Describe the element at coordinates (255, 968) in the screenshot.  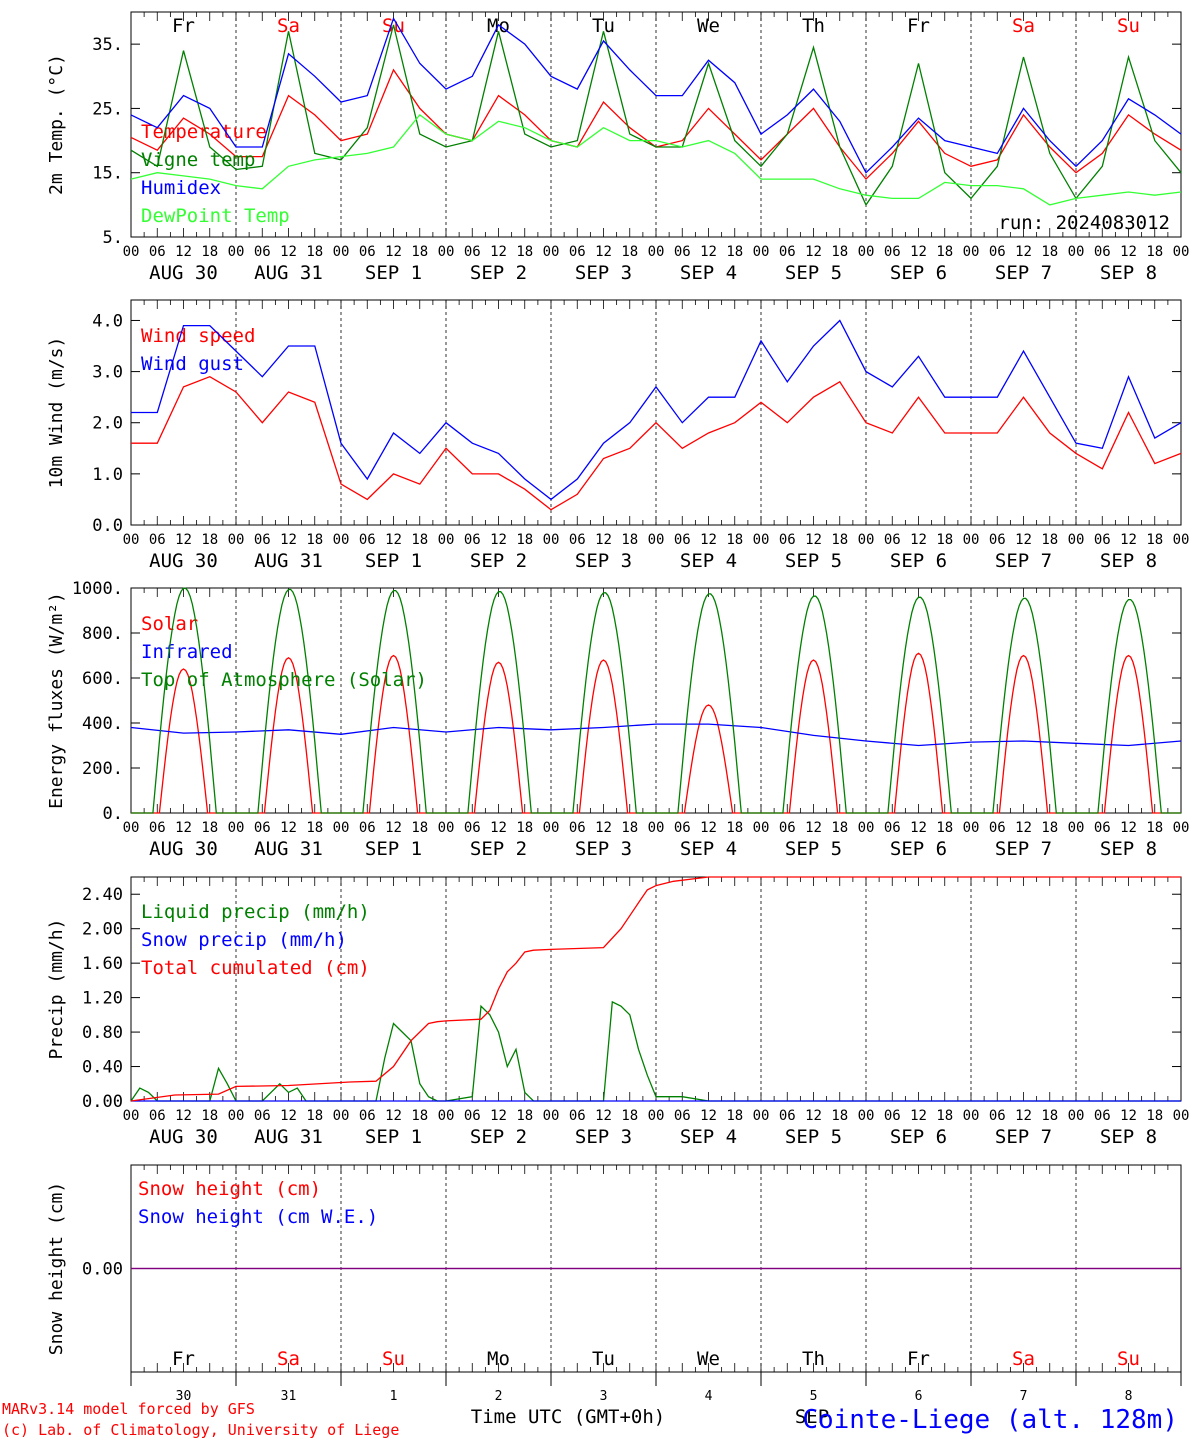
I see `legend-entry: Total cumulated (cm)` at that location.